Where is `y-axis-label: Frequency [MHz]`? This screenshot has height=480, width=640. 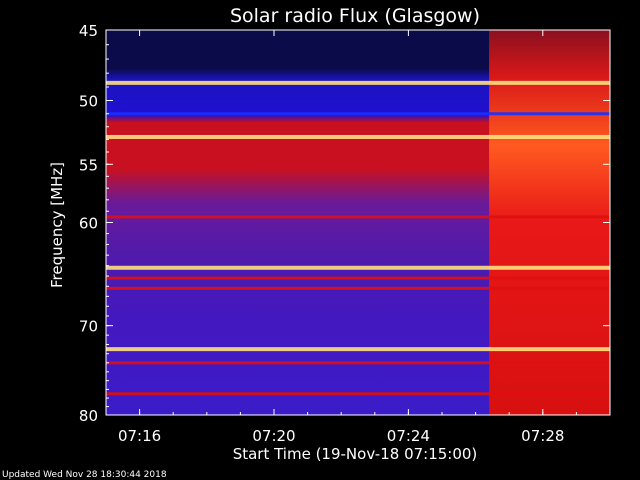 y-axis-label: Frequency [MHz] is located at coordinates (57, 225).